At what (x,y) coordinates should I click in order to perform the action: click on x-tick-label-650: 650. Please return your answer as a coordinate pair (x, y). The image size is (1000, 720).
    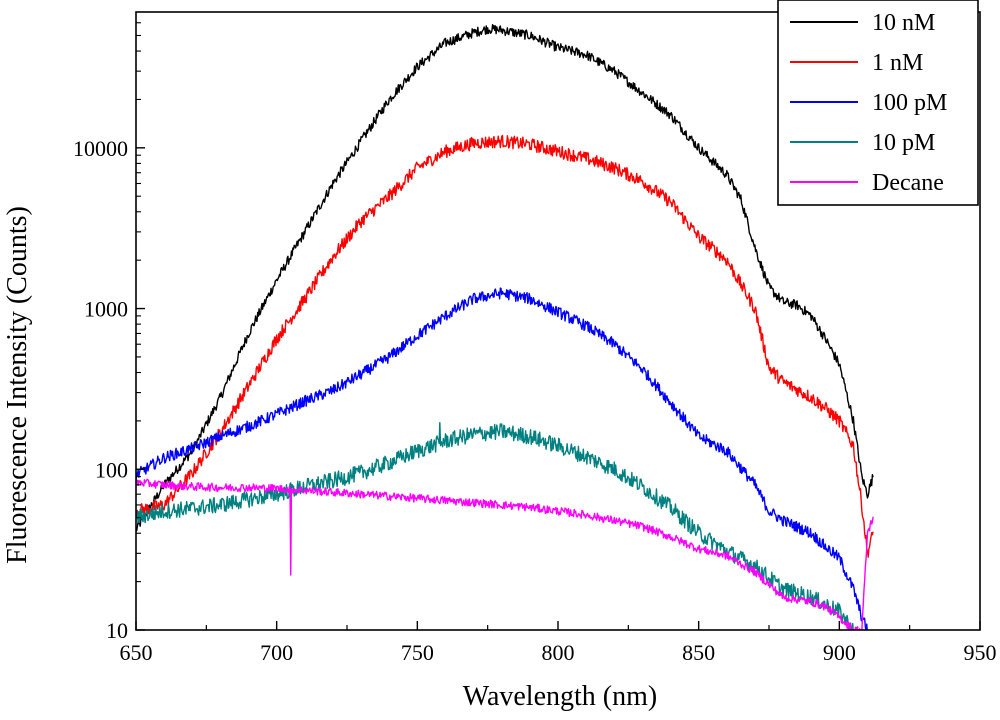
    Looking at the image, I should click on (136, 652).